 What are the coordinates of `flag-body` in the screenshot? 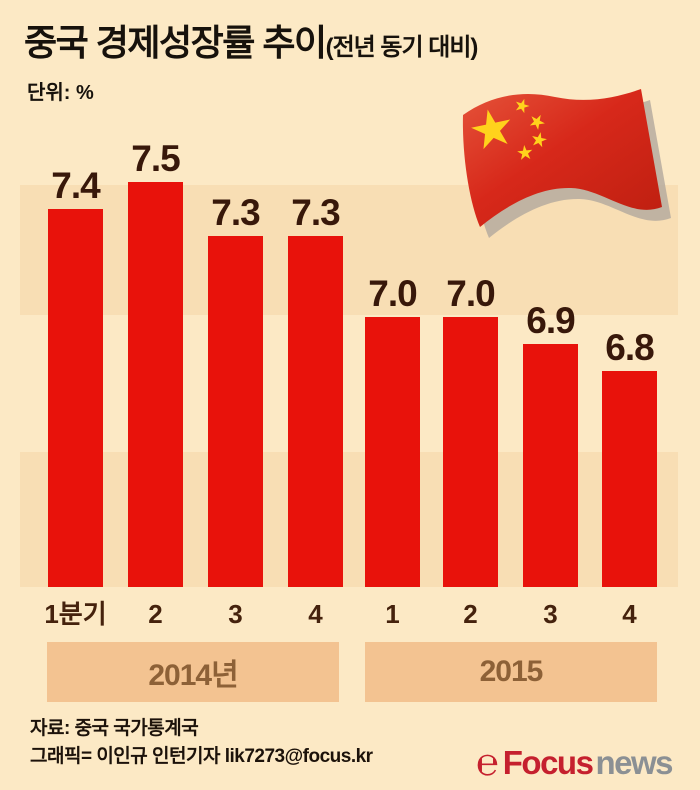 It's located at (562, 158).